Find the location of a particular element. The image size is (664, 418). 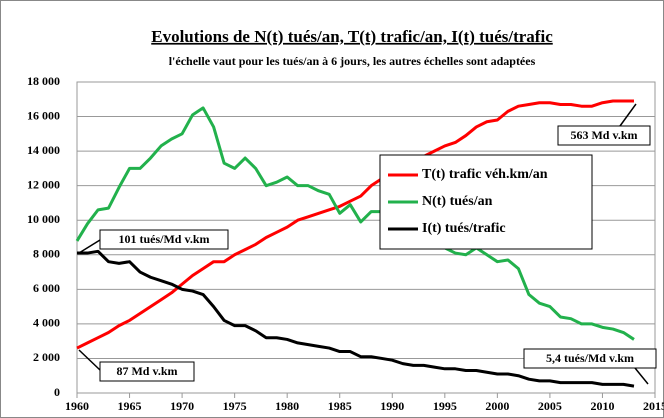

legend-label: I(t) tués/trafic is located at coordinates (464, 228).